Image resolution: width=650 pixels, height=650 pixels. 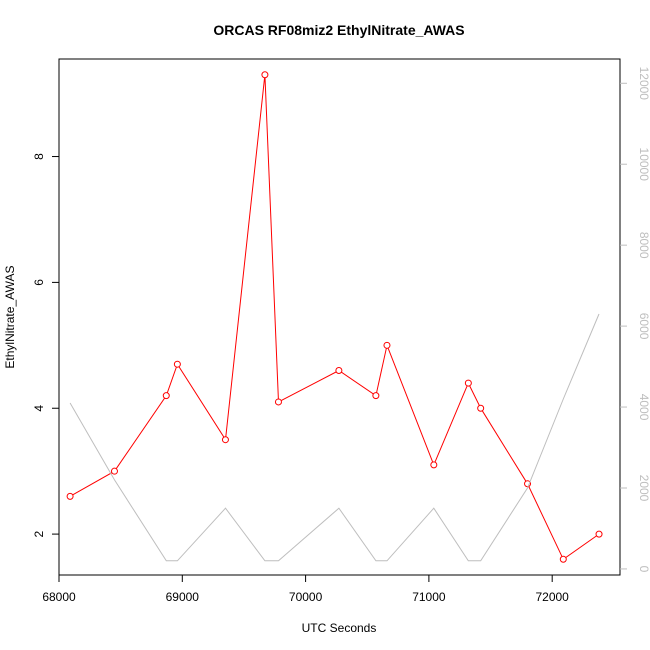 I want to click on y-tick-label: 4, so click(x=39, y=408).